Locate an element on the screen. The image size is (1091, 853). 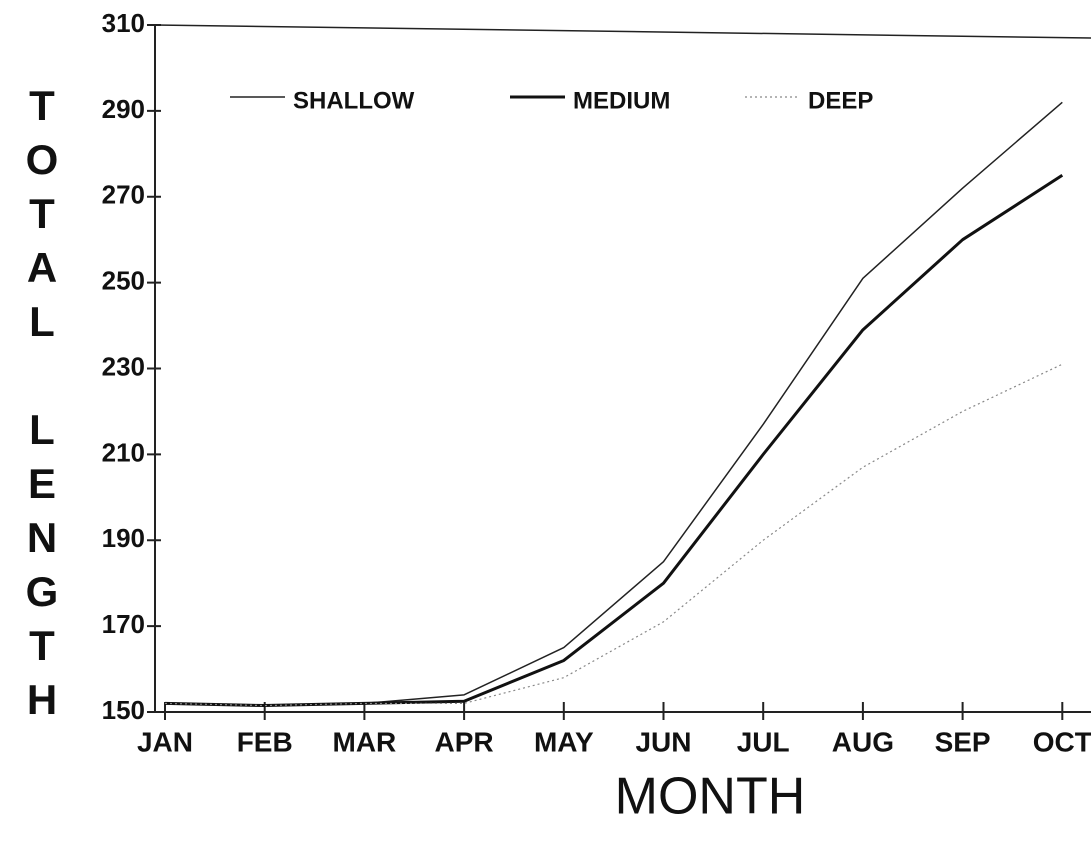
x-tick-label: JAN is located at coordinates (165, 741).